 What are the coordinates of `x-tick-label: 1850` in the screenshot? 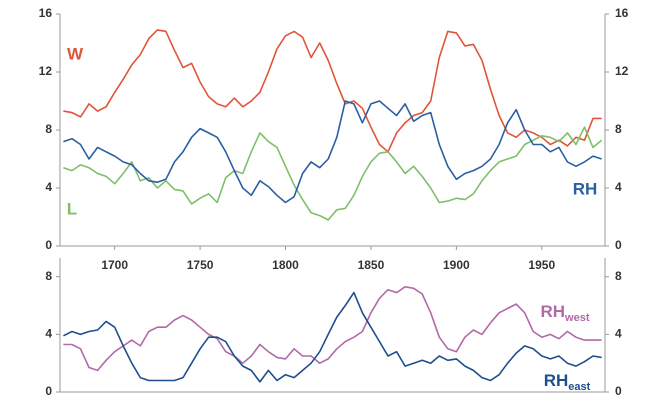 It's located at (371, 265).